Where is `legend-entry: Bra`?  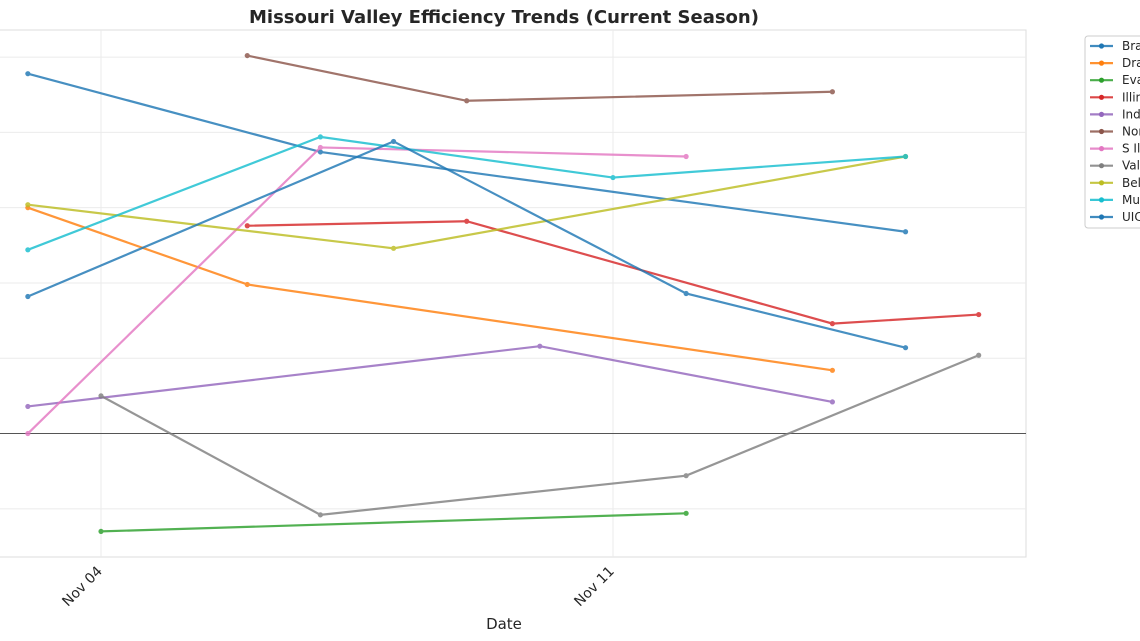
legend-entry: Bra is located at coordinates (1115, 46).